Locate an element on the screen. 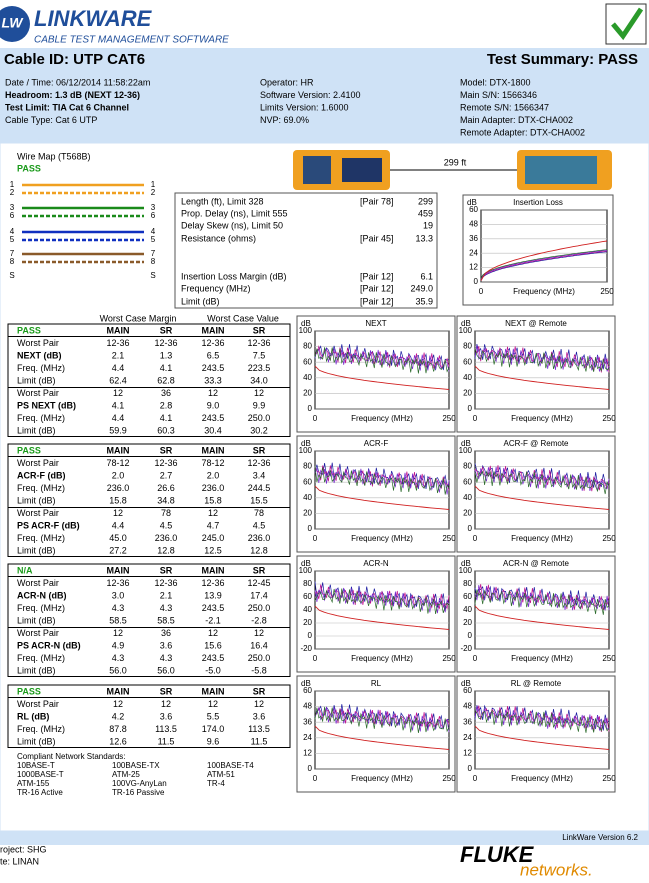 The image size is (649, 883). site: te: LINAN is located at coordinates (19, 861).